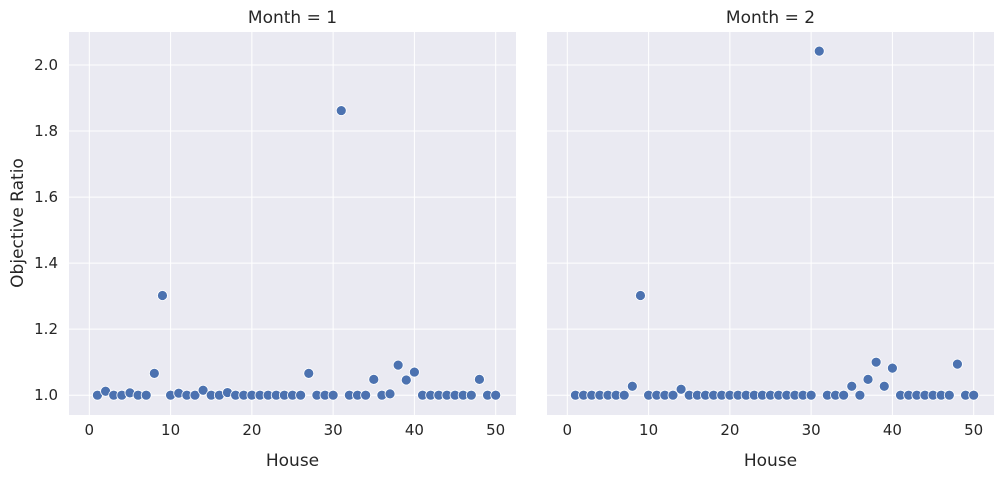  I want to click on y-tick-label: 1.2, so click(46, 329).